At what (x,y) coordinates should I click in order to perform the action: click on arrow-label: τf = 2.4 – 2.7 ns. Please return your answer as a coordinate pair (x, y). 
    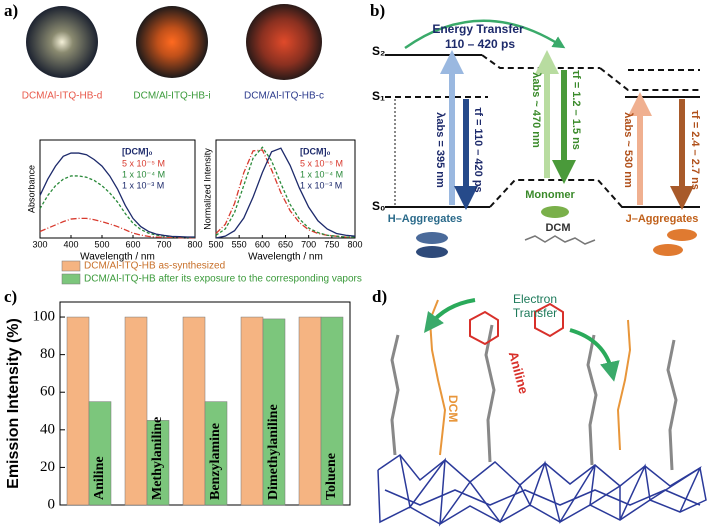
    Looking at the image, I should click on (695, 150).